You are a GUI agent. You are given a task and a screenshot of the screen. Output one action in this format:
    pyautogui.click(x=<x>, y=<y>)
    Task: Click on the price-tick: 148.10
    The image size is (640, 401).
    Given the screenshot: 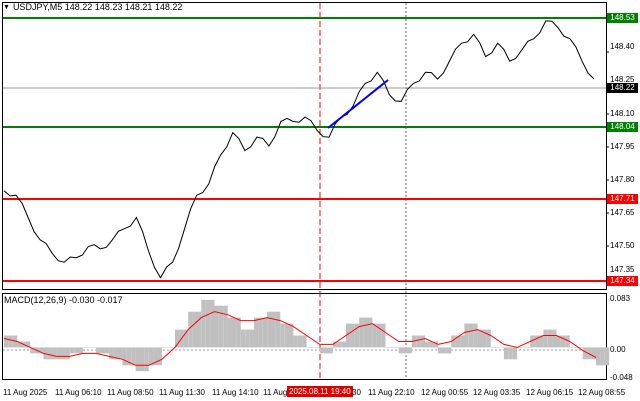 What is the action you would take?
    pyautogui.click(x=622, y=113)
    